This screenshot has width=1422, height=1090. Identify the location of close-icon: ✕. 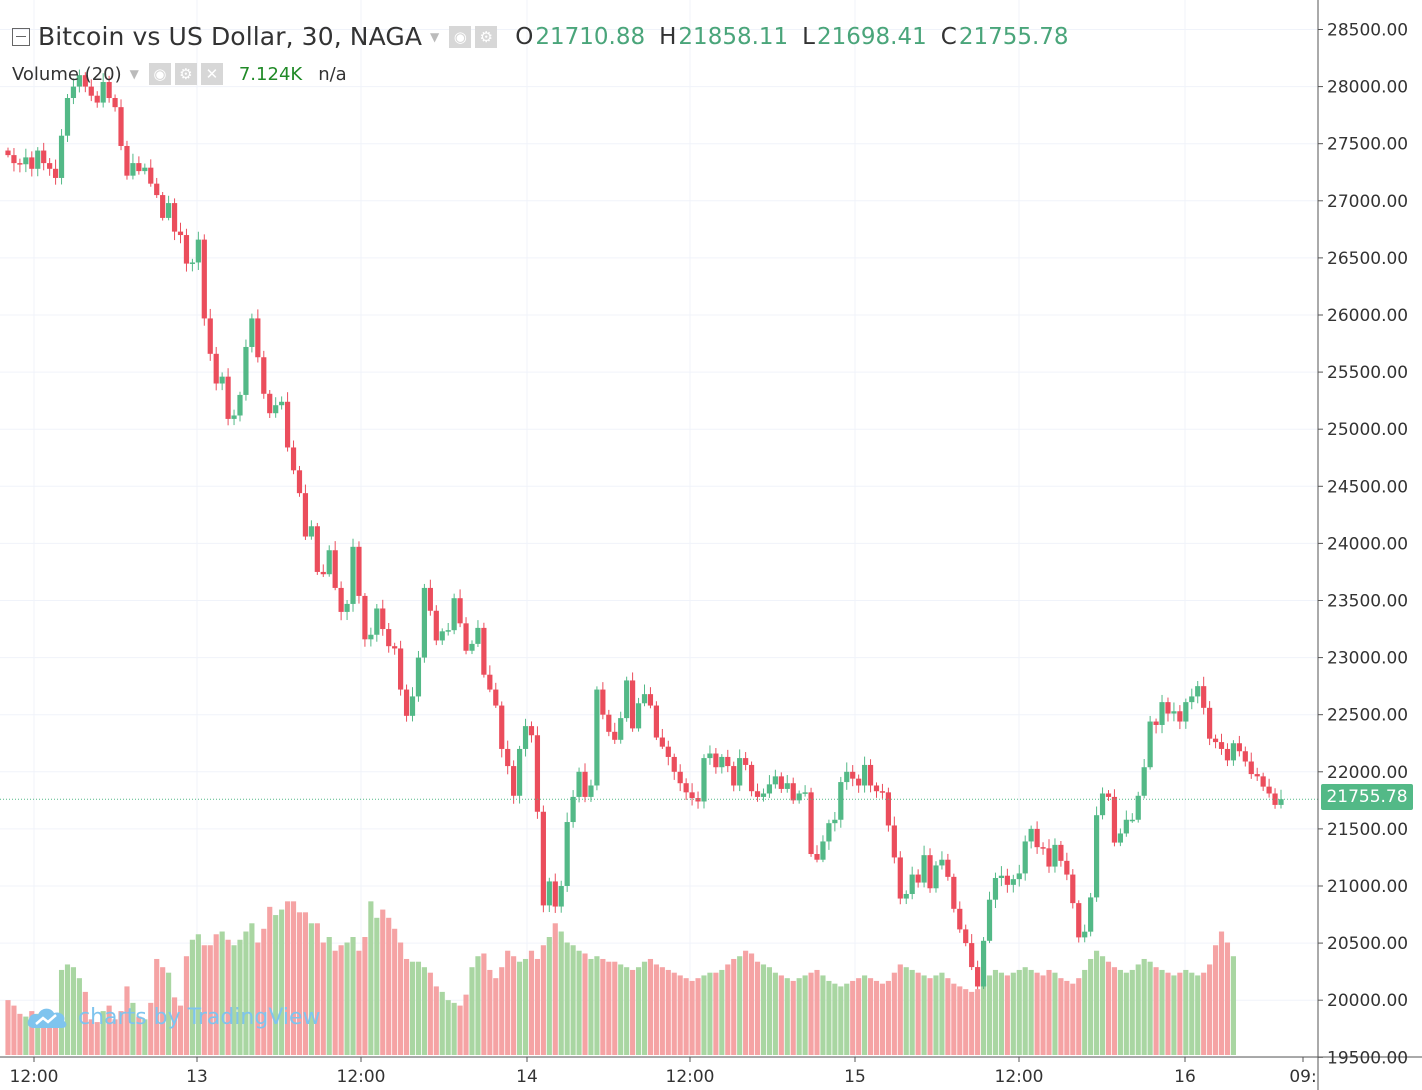
(211, 74).